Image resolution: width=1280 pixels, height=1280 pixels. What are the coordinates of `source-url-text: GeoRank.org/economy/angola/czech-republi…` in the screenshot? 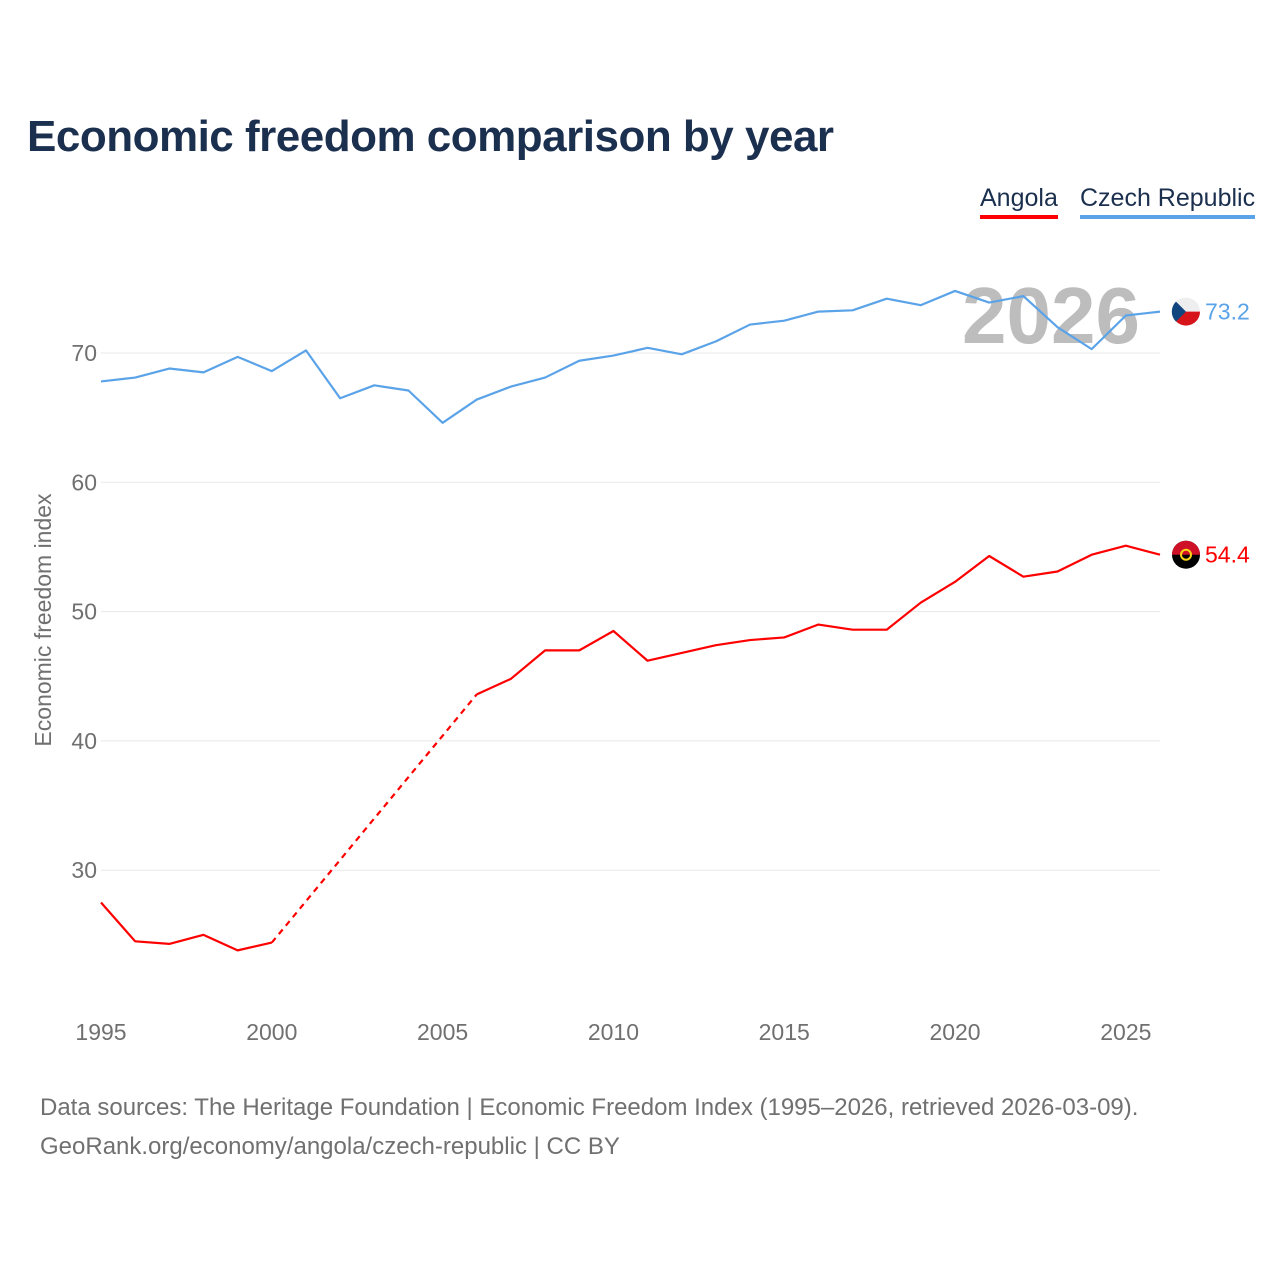 It's located at (330, 1146).